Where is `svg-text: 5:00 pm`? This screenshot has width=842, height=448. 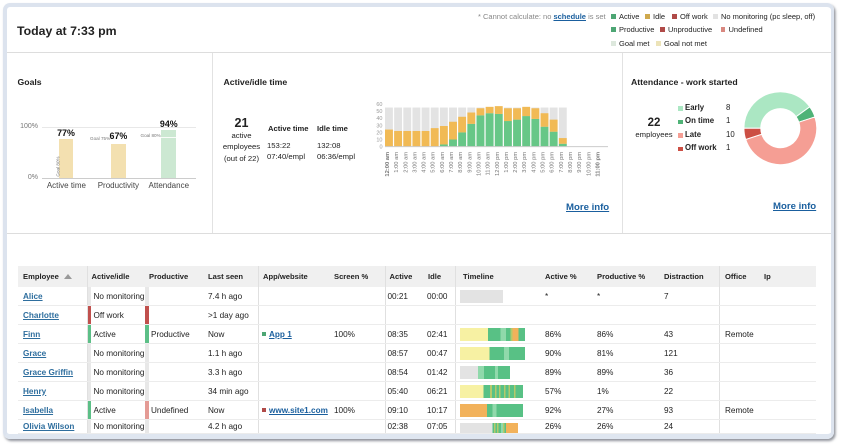 svg-text: 5:00 pm is located at coordinates (544, 162).